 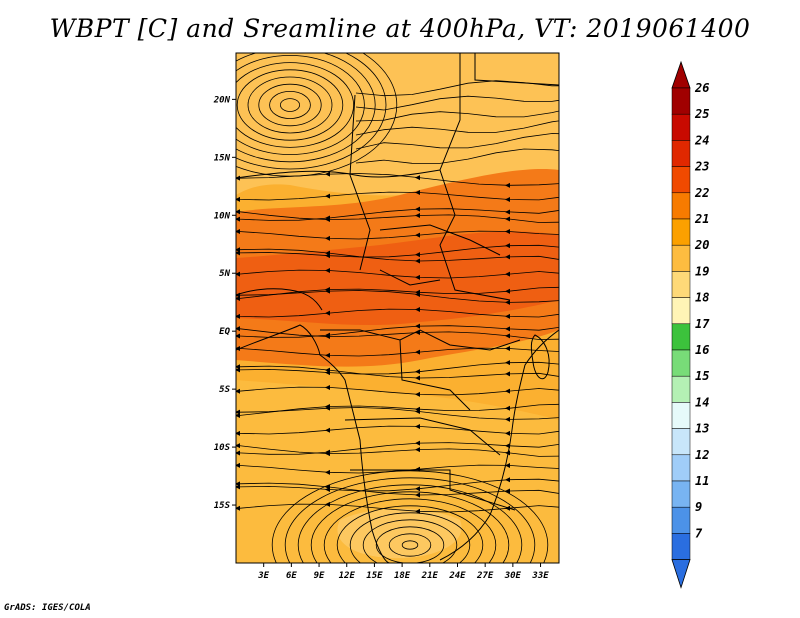 I want to click on lon-tick-label: 30E, so click(x=513, y=576).